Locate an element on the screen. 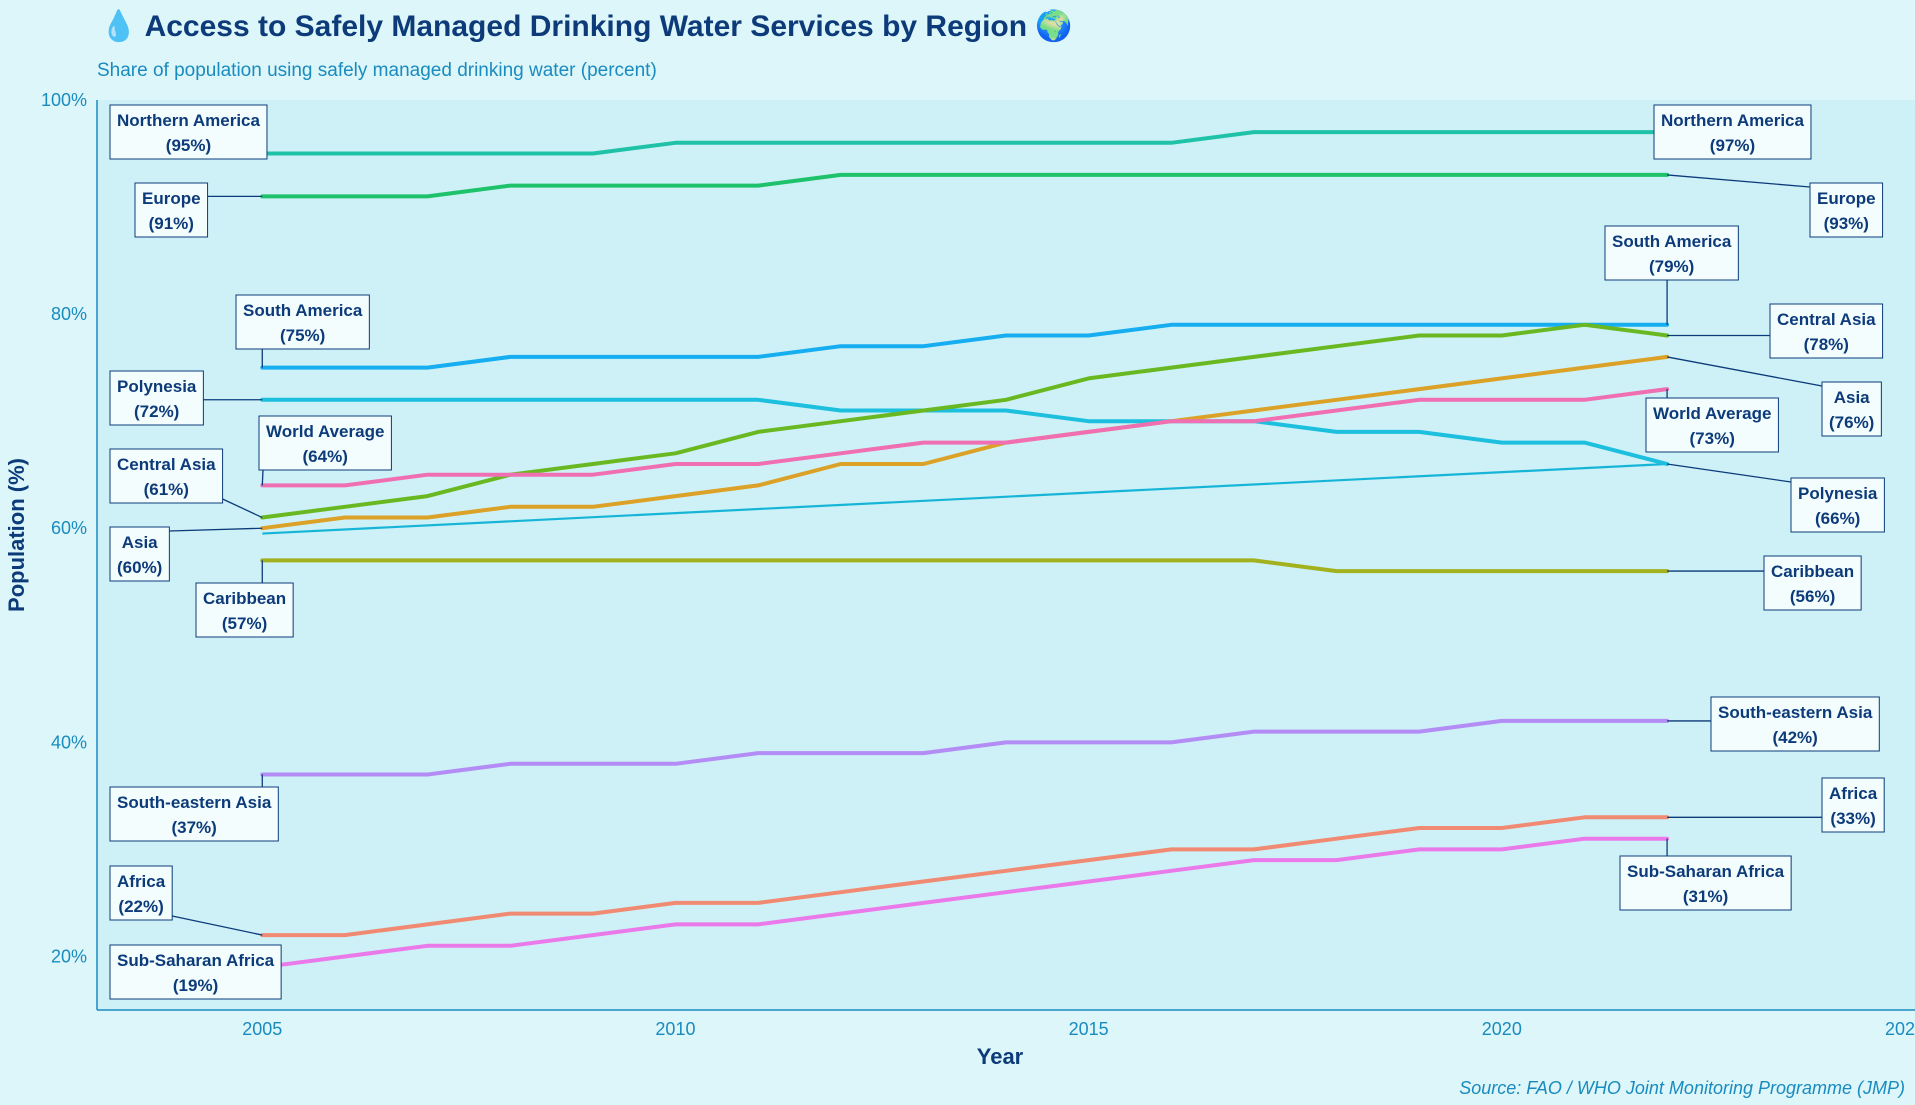 This screenshot has height=1105, width=1915. x-tick-label: 2010 is located at coordinates (675, 1029).